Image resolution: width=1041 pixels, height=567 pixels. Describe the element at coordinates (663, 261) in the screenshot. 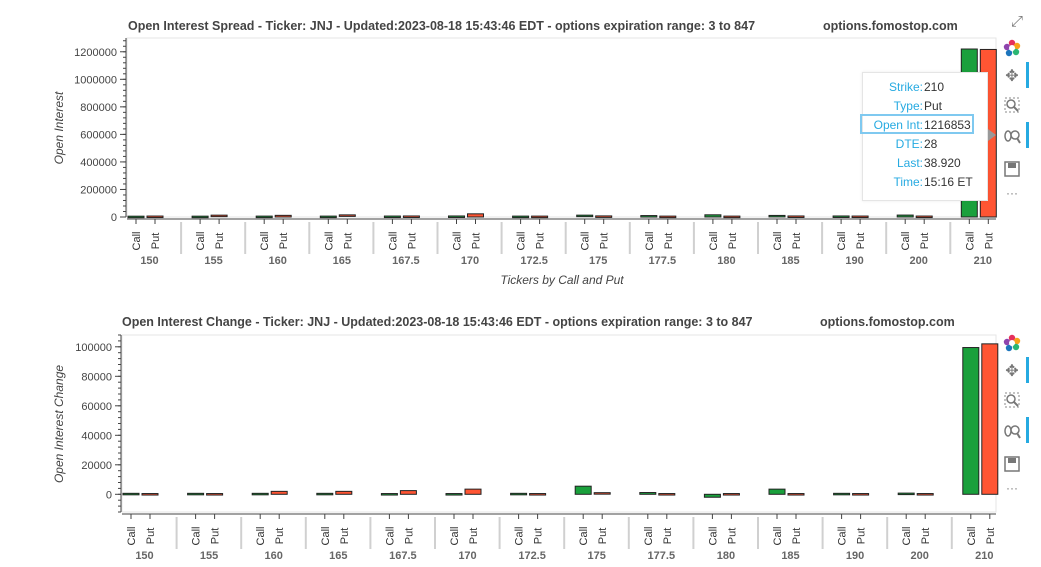

I see `x-category-label: 177.5` at that location.